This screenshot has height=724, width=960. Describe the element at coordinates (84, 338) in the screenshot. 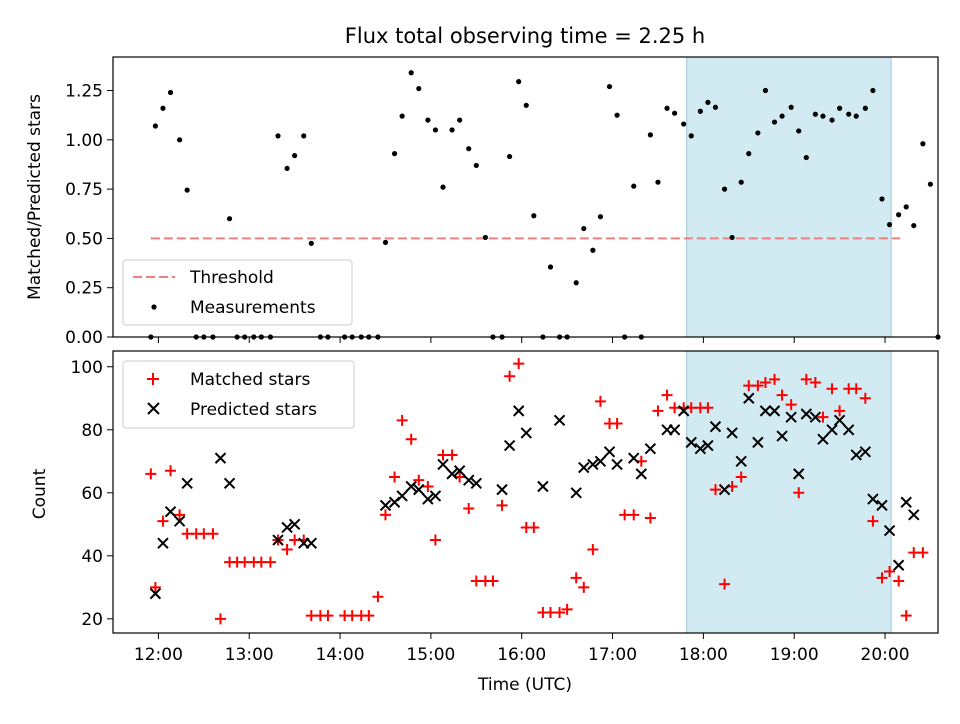

I see `ratio-y-tick-label: 0.00` at that location.